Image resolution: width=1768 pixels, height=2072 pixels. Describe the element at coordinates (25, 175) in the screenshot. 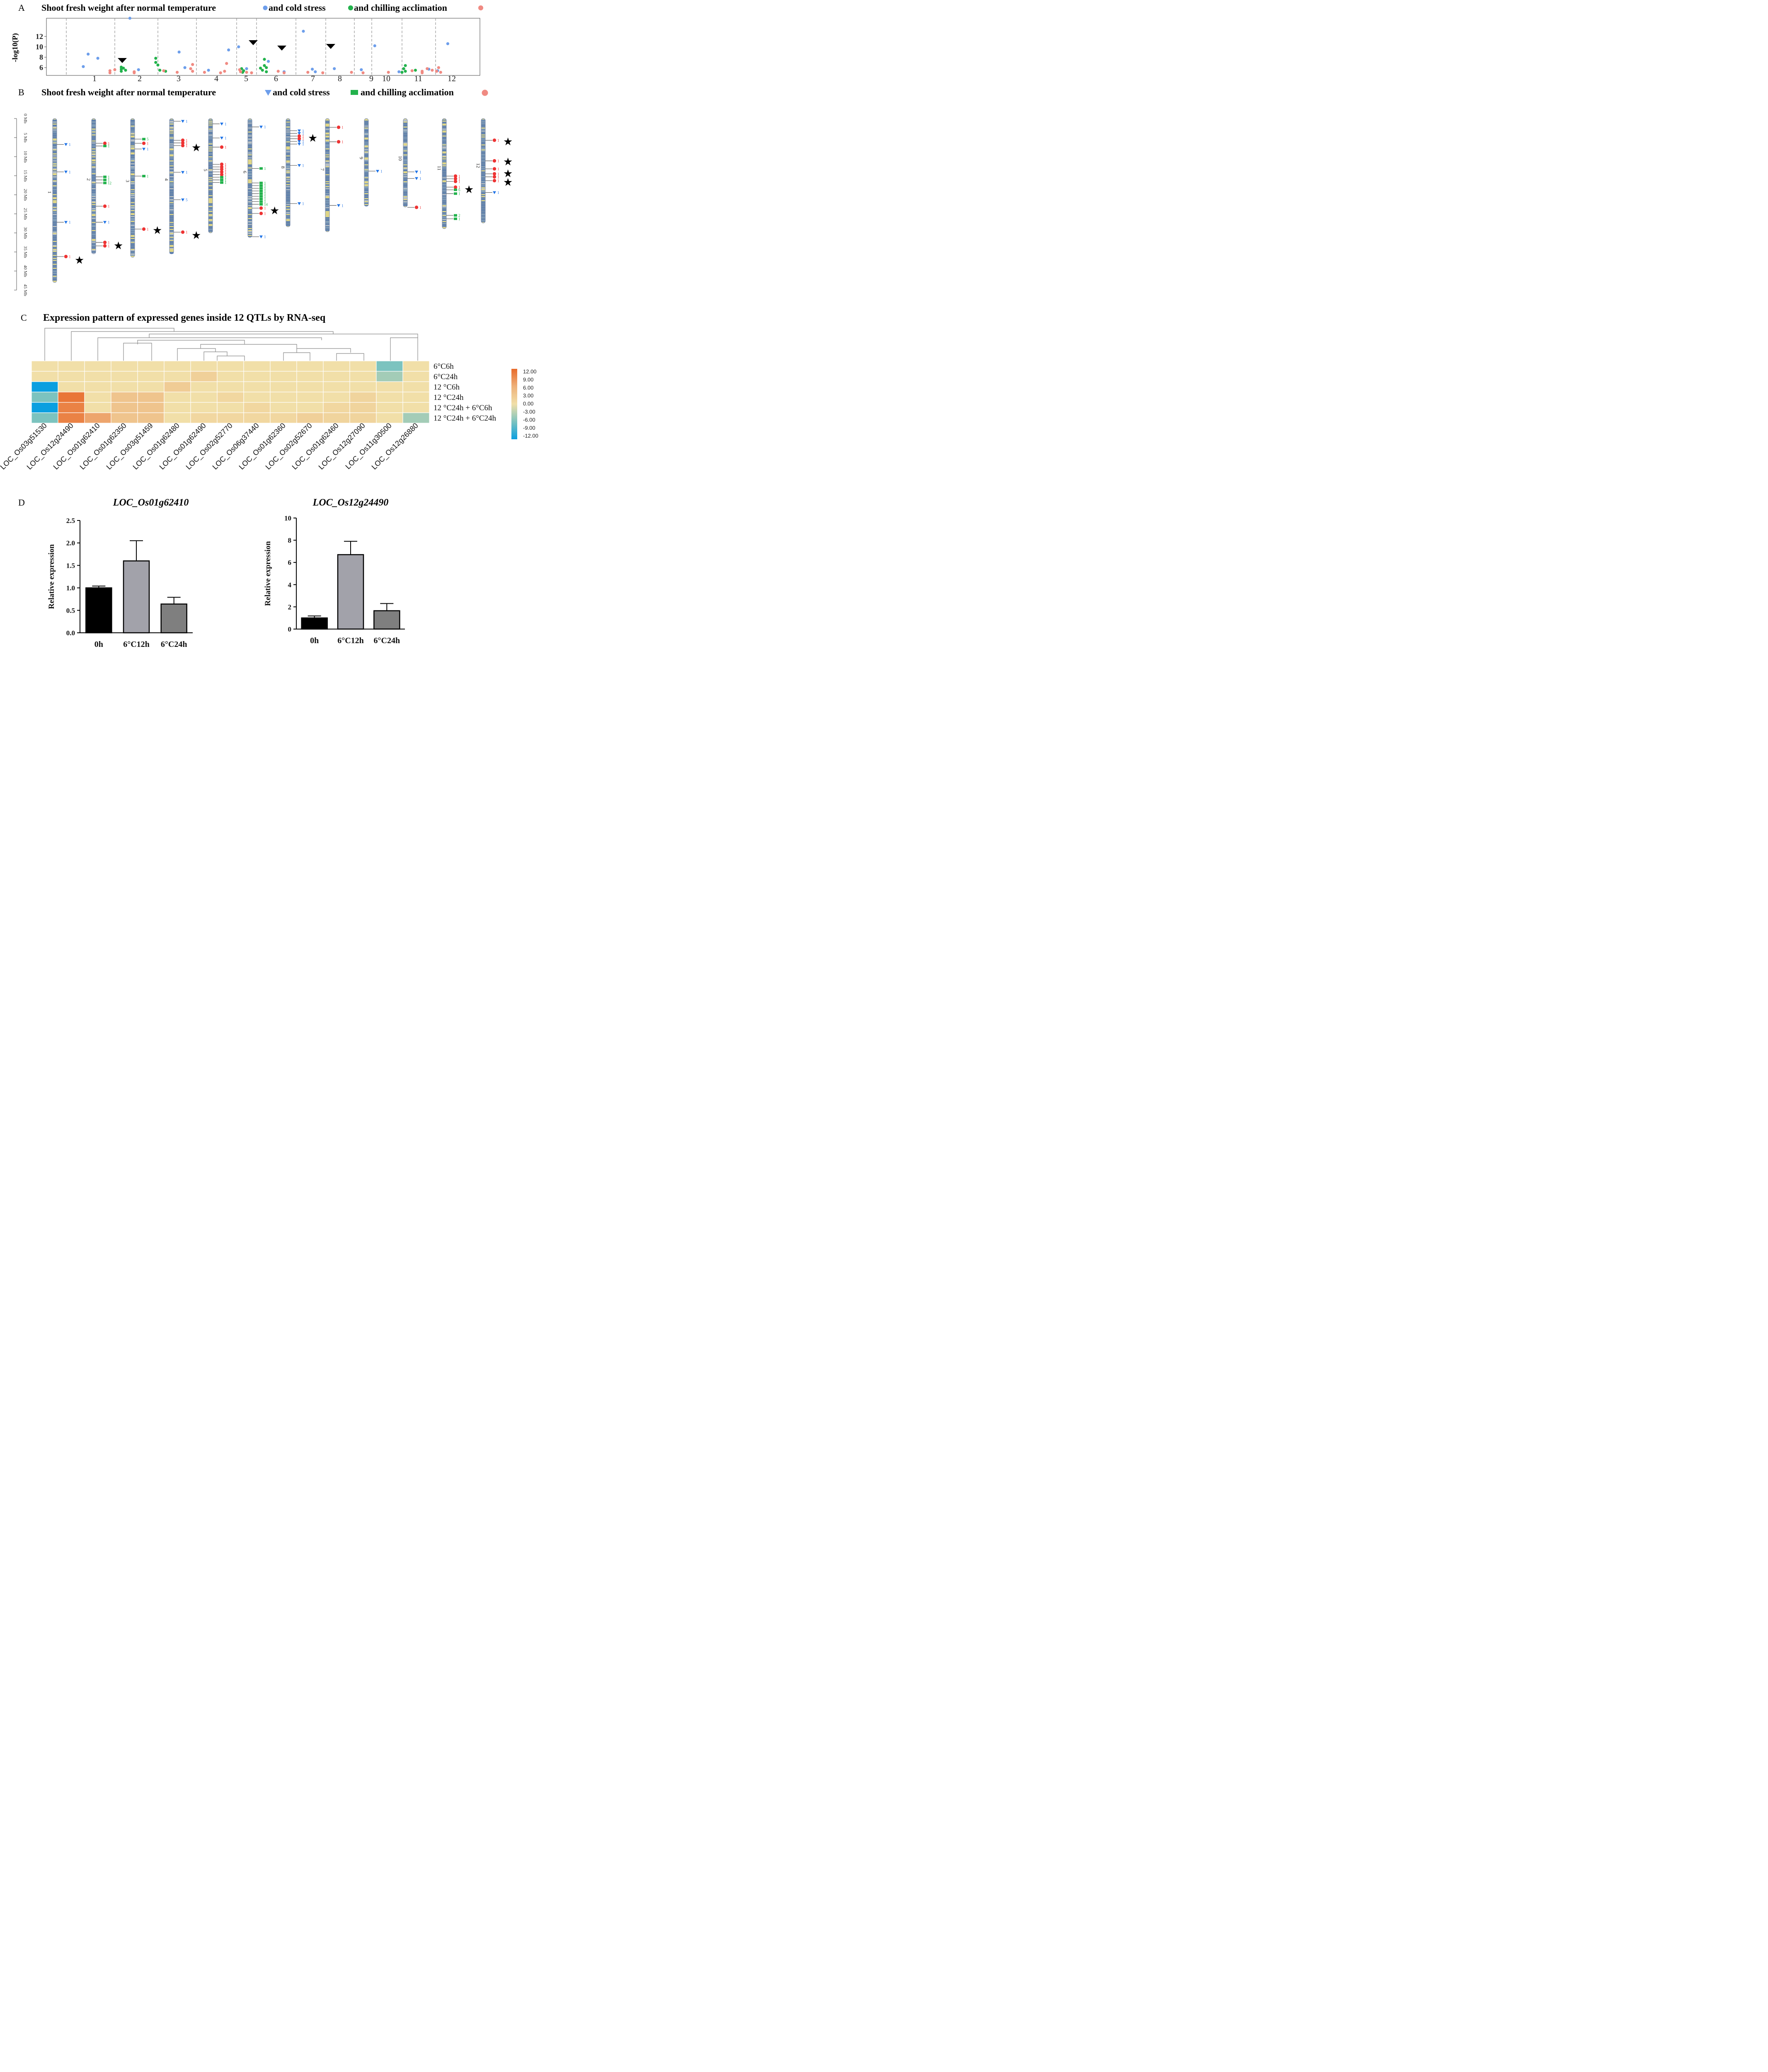

I see `scale-label: 15 Mb` at that location.